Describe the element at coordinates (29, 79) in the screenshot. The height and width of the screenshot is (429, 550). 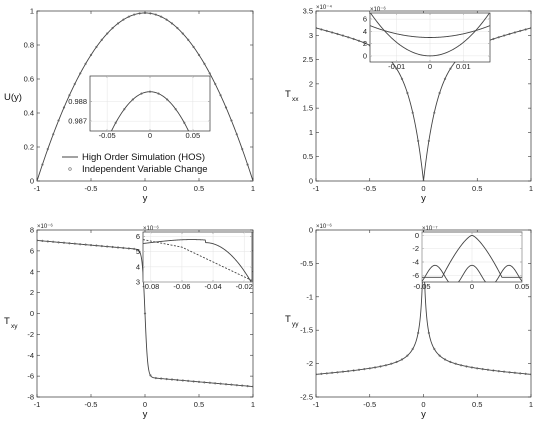
I see `panel-U-ytick-label: 0.6` at that location.